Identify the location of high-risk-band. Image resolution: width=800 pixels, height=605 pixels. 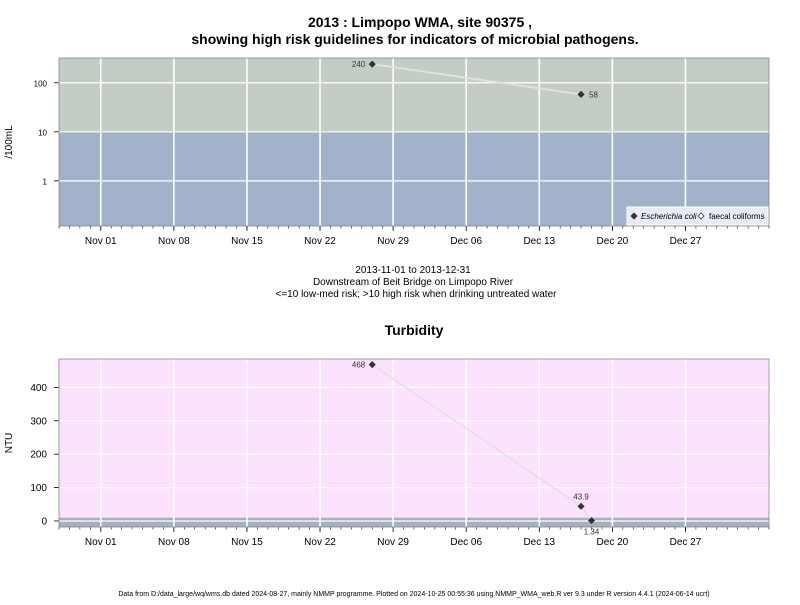
(414, 95).